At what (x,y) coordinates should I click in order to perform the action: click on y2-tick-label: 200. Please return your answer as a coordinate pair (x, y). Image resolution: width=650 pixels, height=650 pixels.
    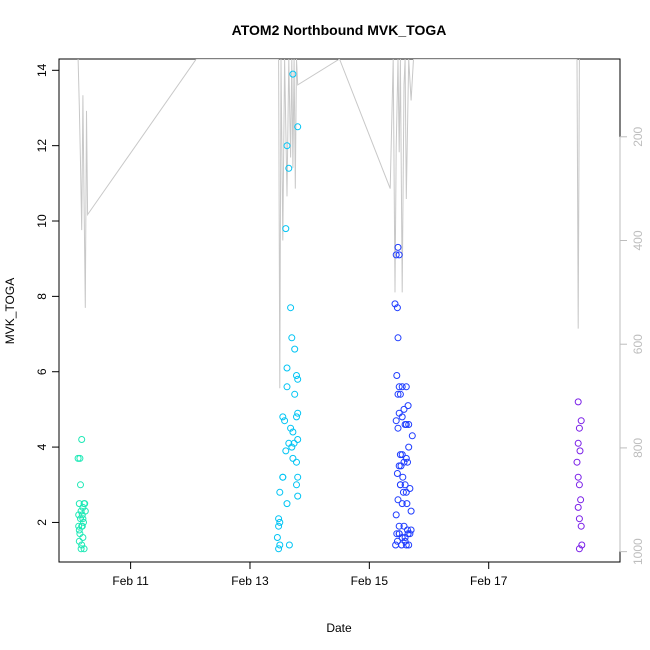
    Looking at the image, I should click on (638, 136).